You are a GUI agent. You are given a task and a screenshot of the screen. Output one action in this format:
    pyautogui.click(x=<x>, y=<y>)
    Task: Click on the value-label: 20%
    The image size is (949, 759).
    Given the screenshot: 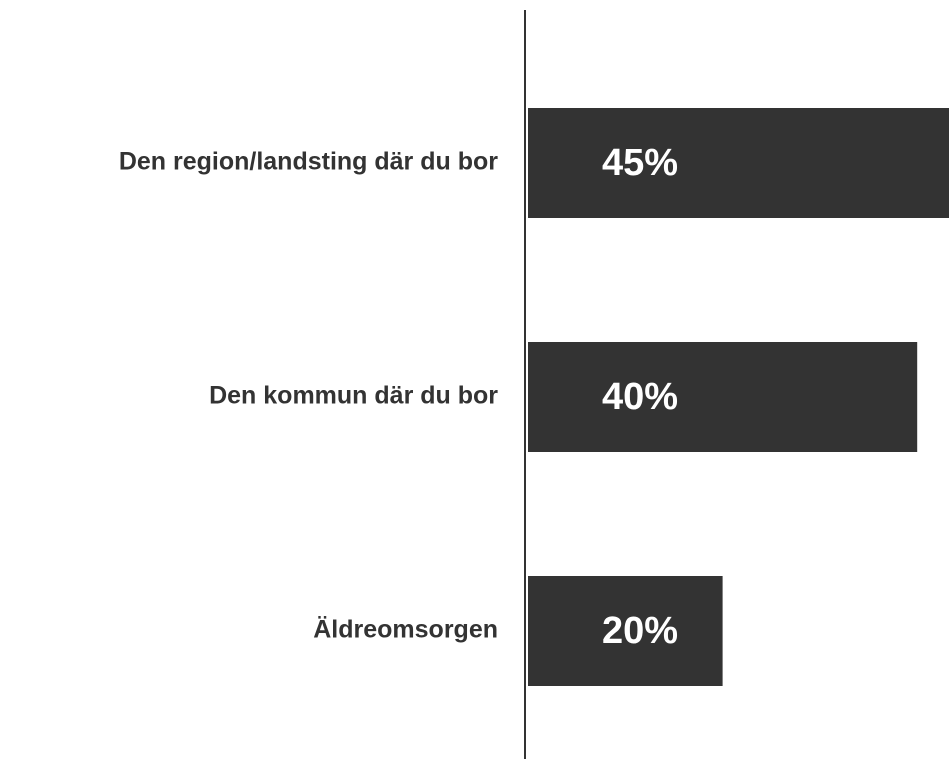 What is the action you would take?
    pyautogui.click(x=640, y=631)
    